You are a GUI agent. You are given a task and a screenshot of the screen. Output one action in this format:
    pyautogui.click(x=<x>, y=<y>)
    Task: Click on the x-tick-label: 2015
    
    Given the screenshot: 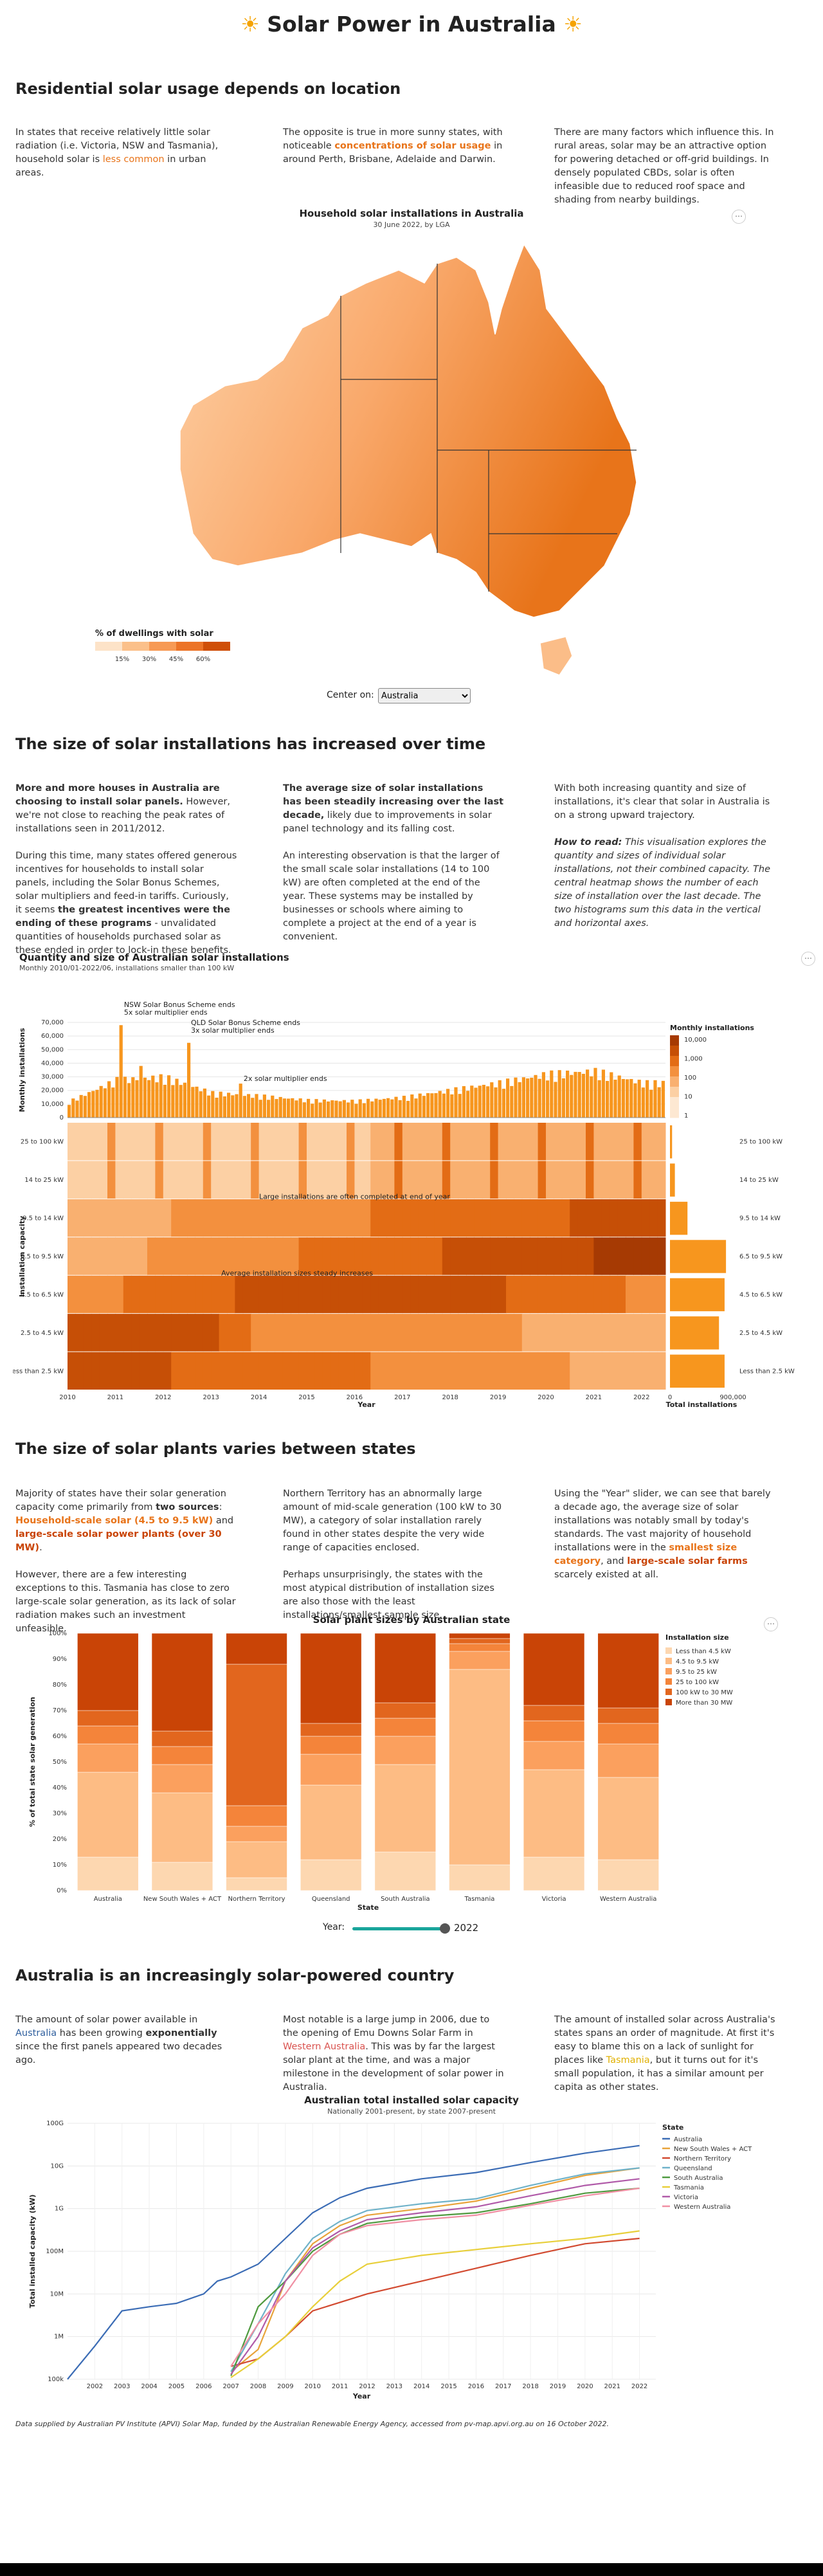 What is the action you would take?
    pyautogui.click(x=306, y=1397)
    